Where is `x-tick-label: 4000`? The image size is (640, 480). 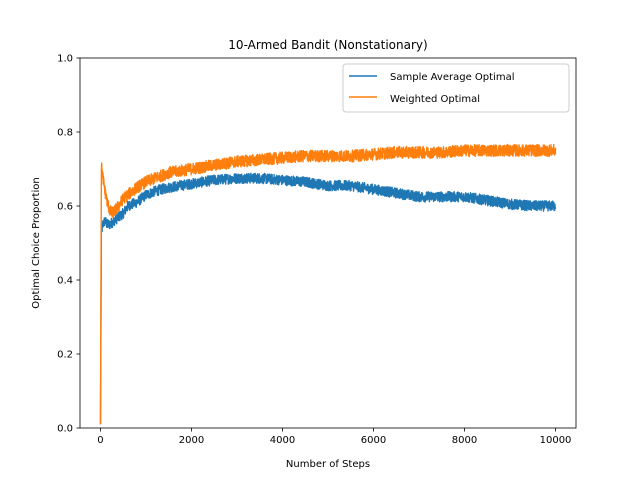 x-tick-label: 4000 is located at coordinates (282, 440).